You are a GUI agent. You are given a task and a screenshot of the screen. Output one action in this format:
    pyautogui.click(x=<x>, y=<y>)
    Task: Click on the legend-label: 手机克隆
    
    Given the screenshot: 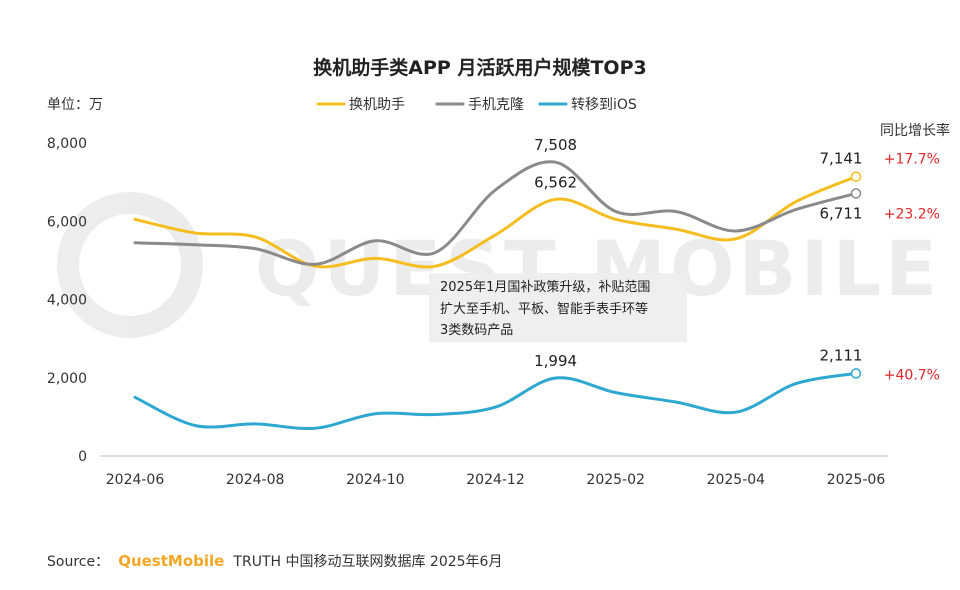 What is the action you would take?
    pyautogui.click(x=496, y=105)
    